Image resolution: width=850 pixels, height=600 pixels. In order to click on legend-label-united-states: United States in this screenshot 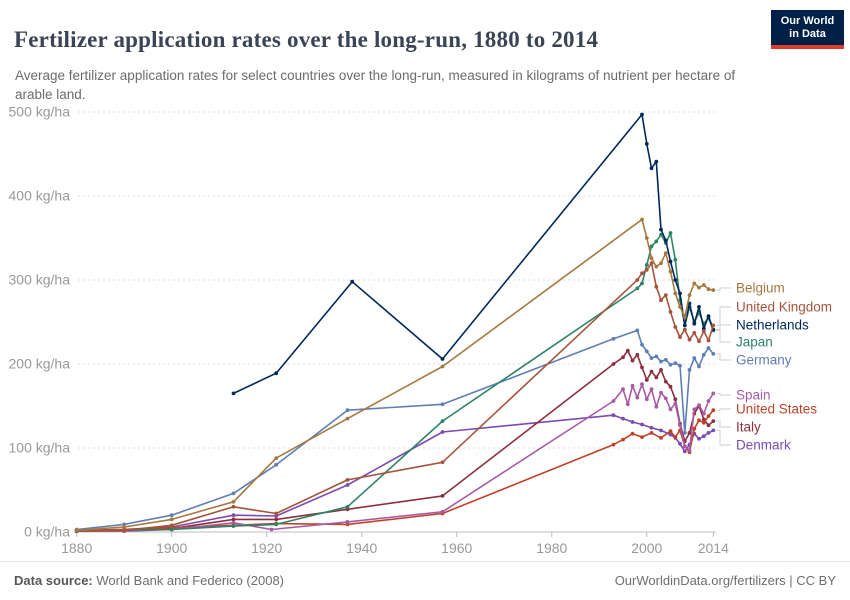, I will do `click(776, 409)`.